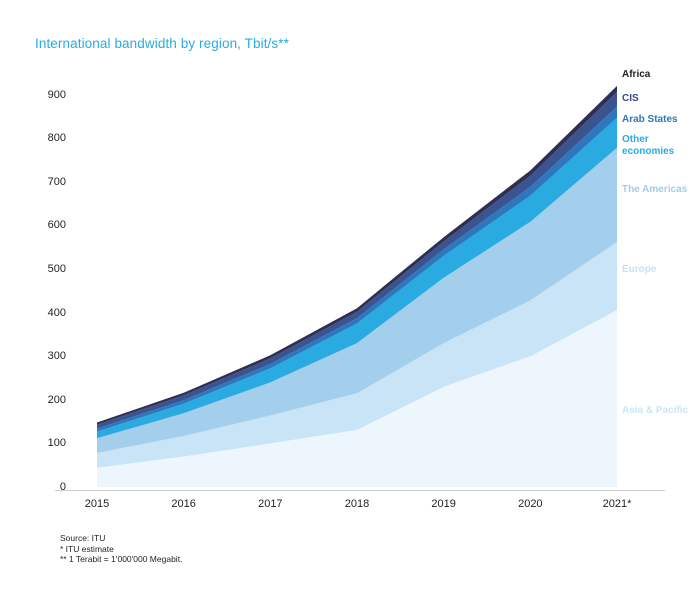  I want to click on legend-arab-states: Arab States, so click(650, 119).